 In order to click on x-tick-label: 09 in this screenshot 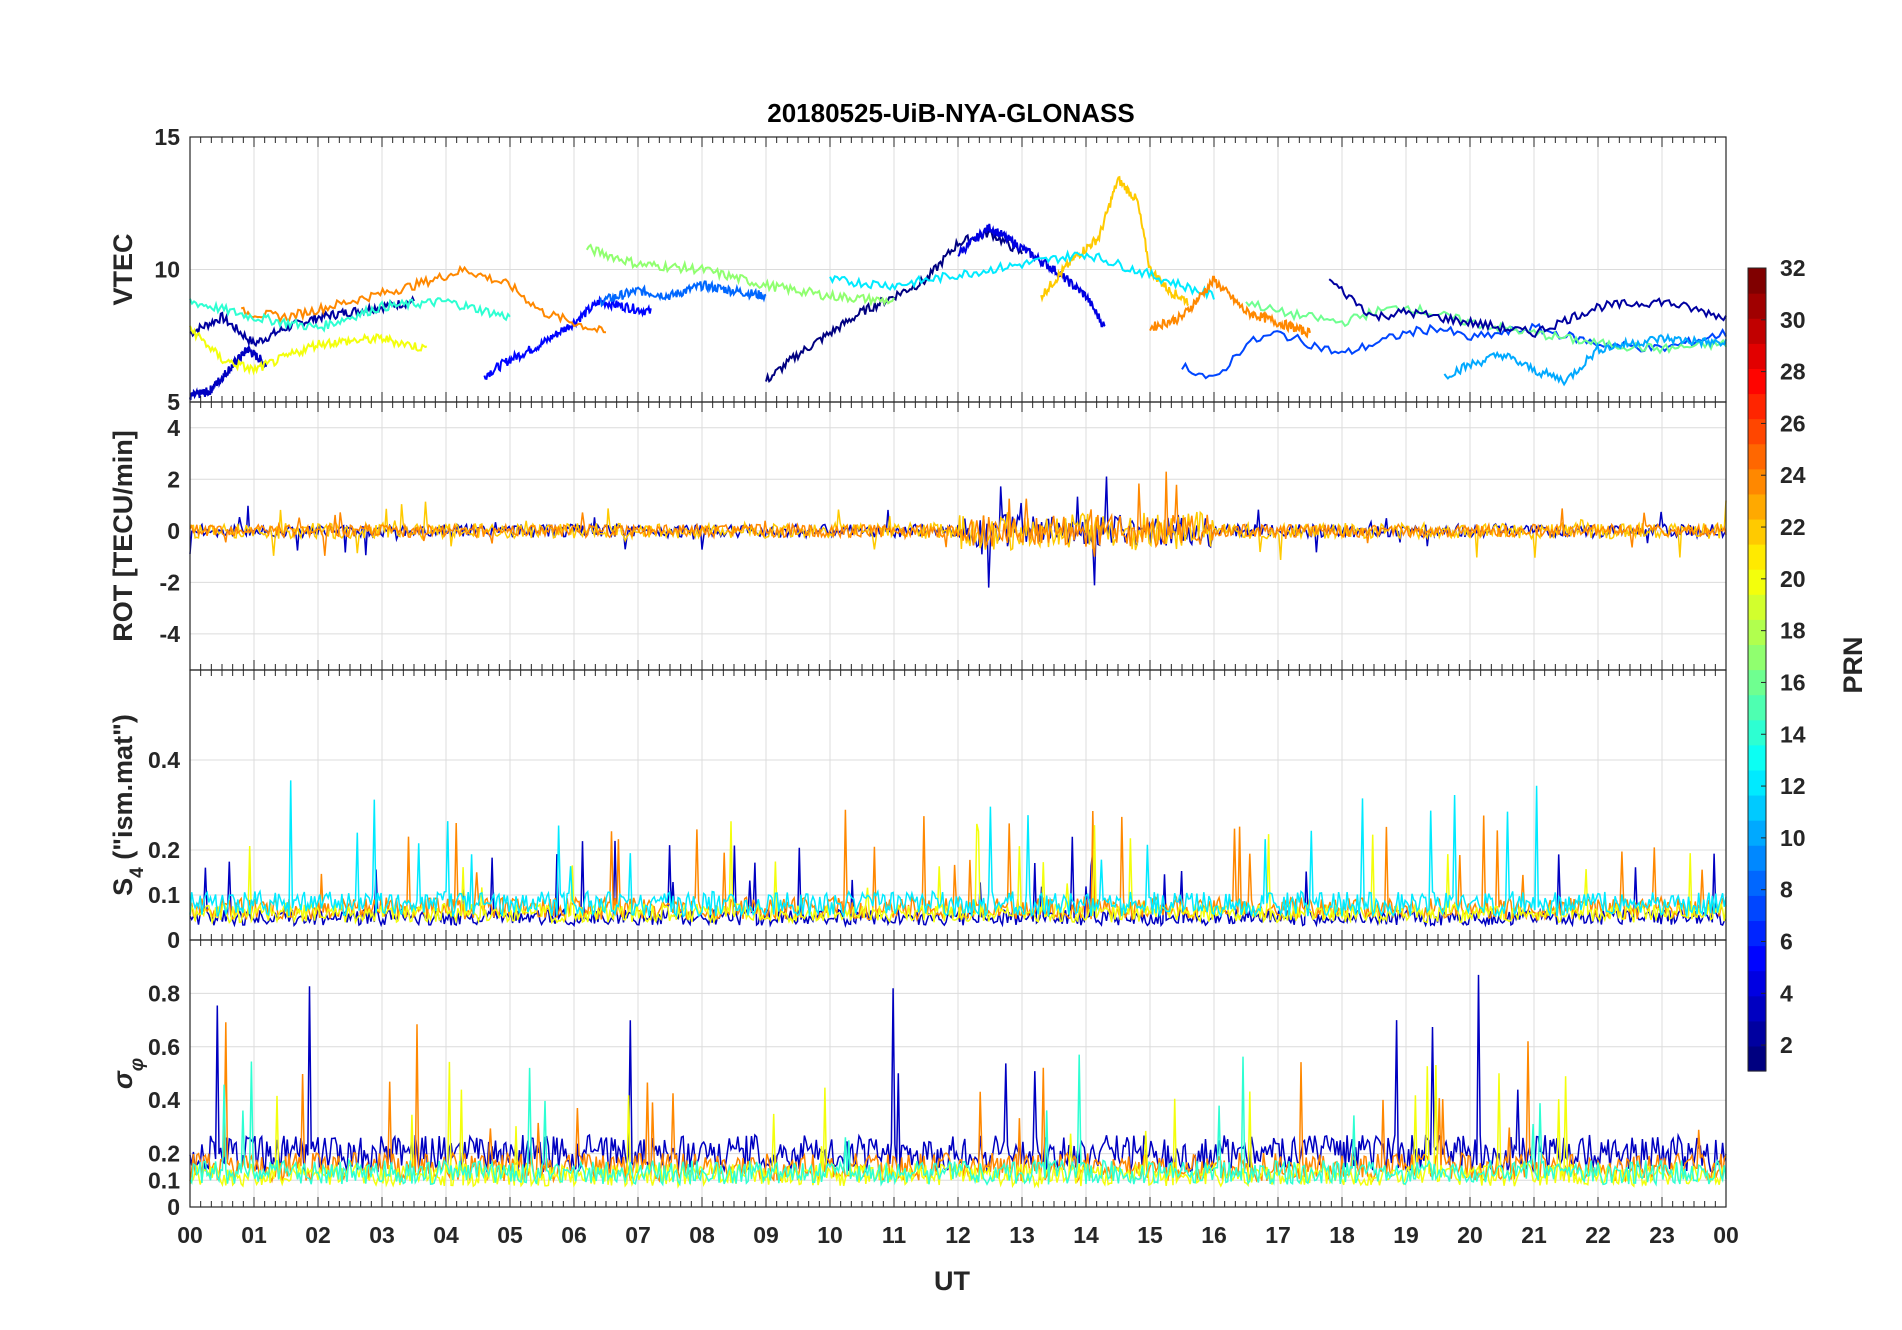, I will do `click(766, 1235)`.